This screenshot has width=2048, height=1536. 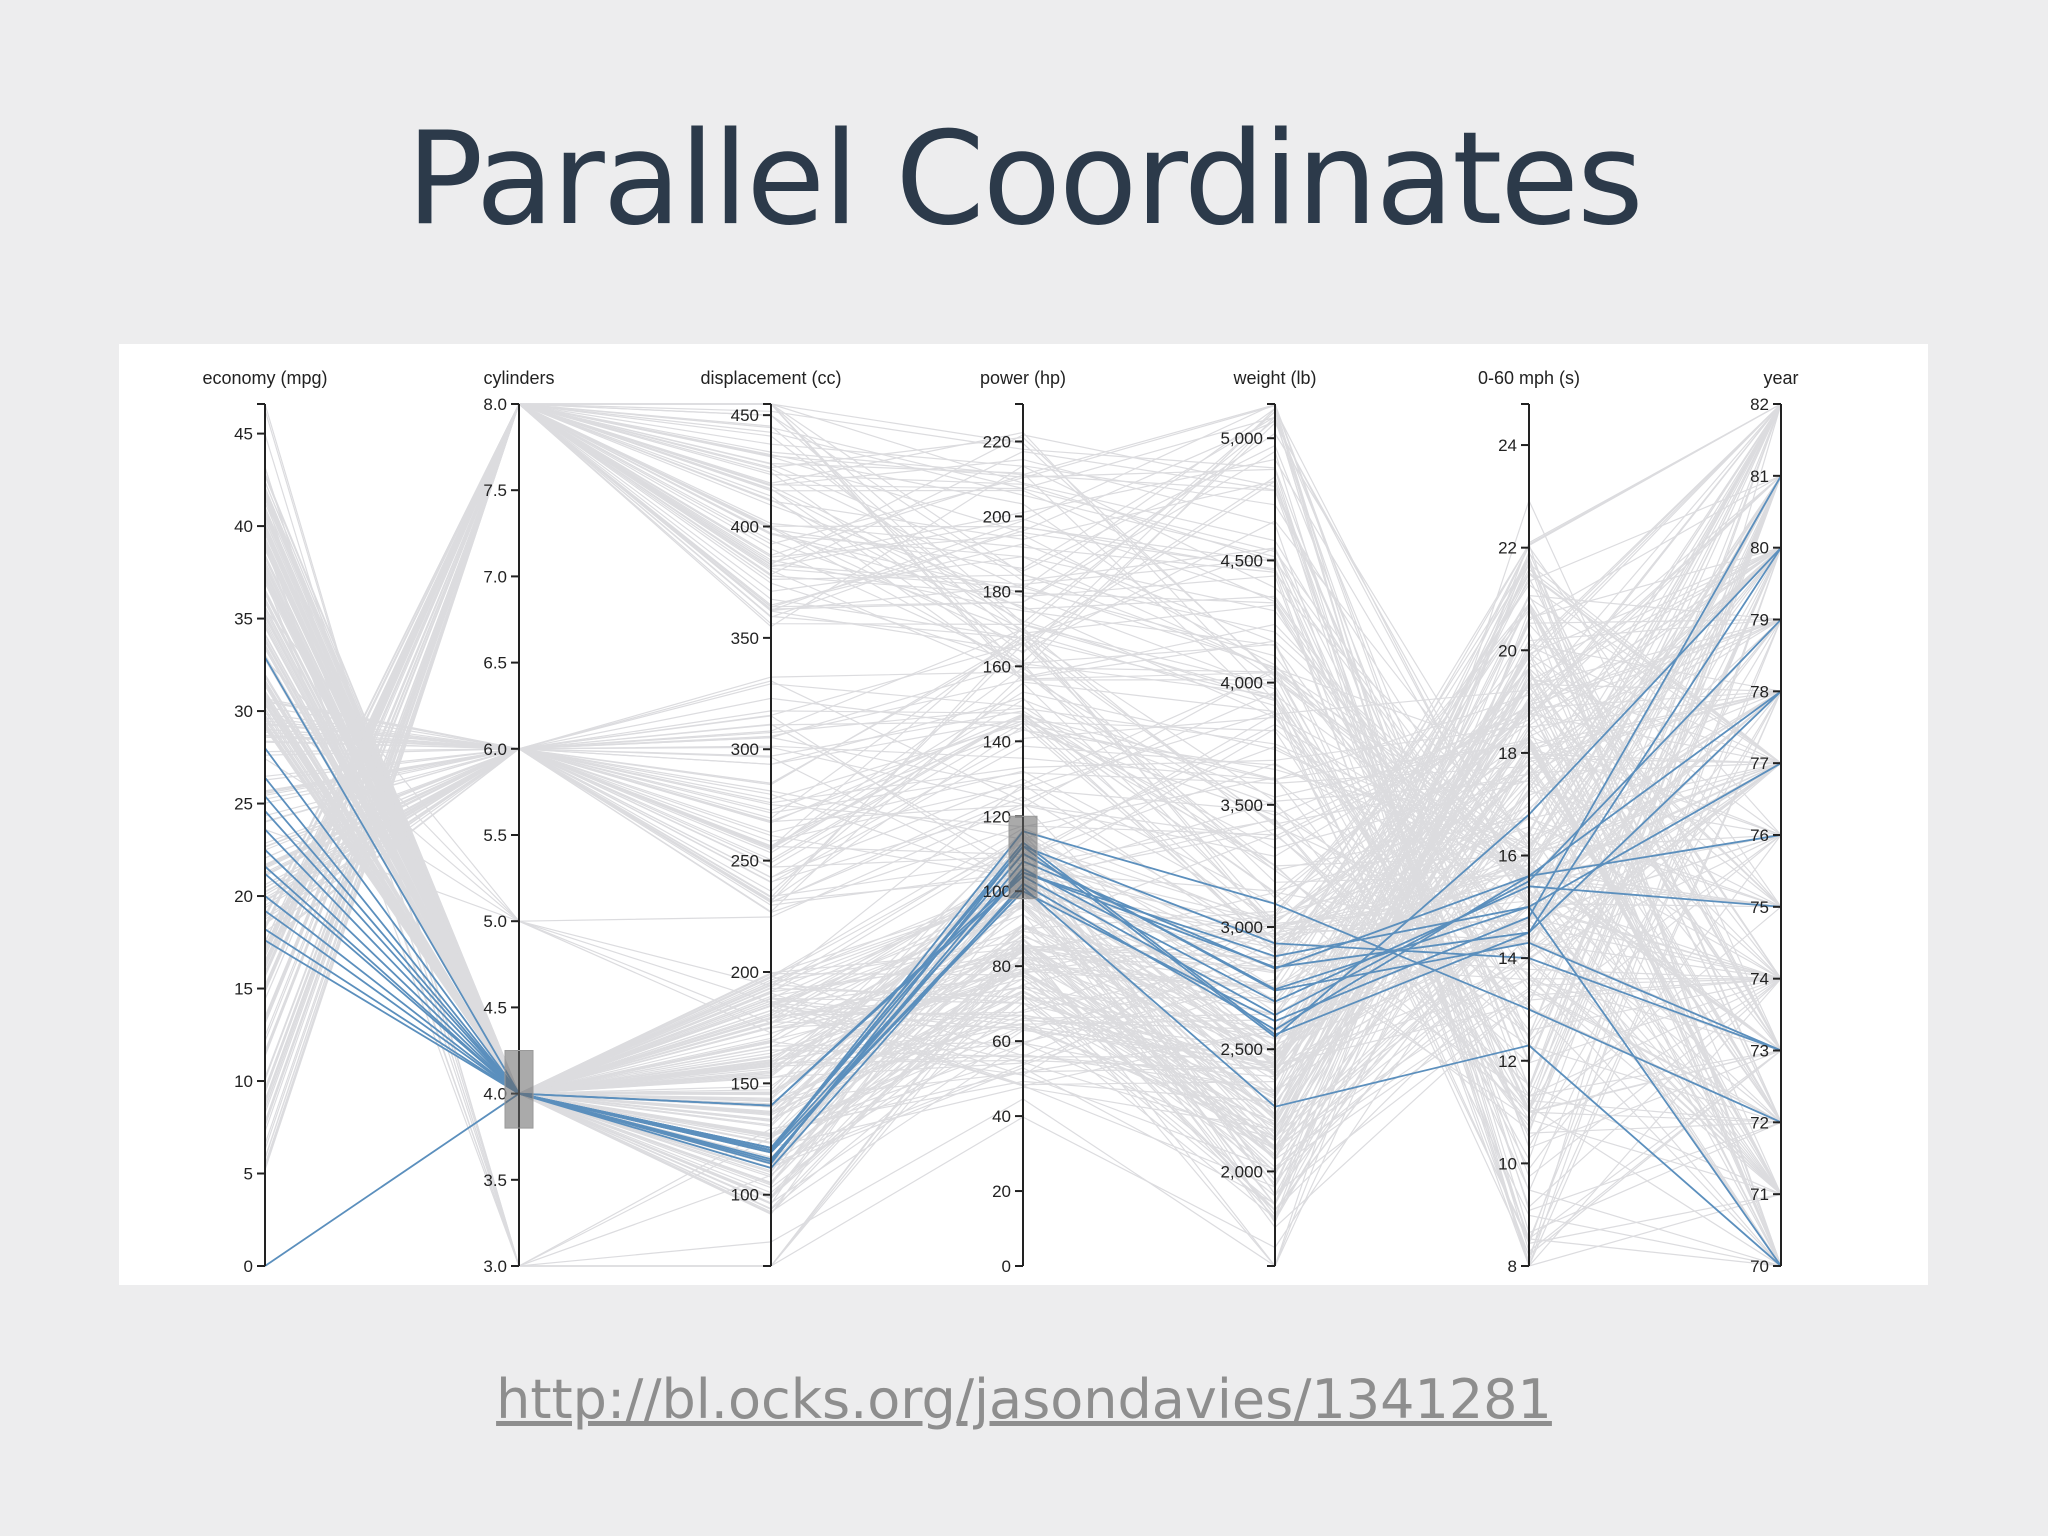 What do you see at coordinates (997, 741) in the screenshot?
I see `tick-label: 140` at bounding box center [997, 741].